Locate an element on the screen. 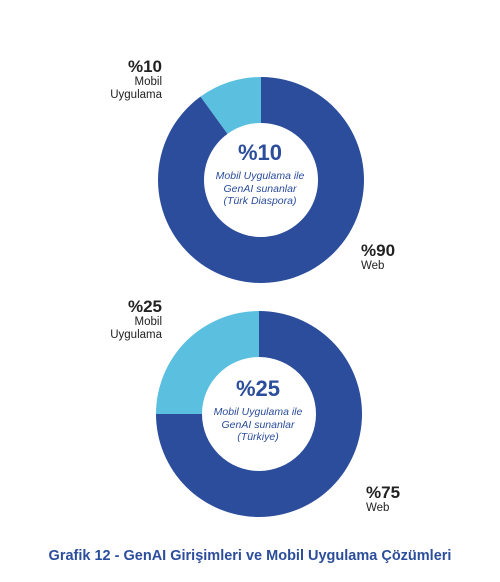 This screenshot has height=582, width=500. mobile-label-diaspora: %10 Mobil Uygulama is located at coordinates (116, 80).